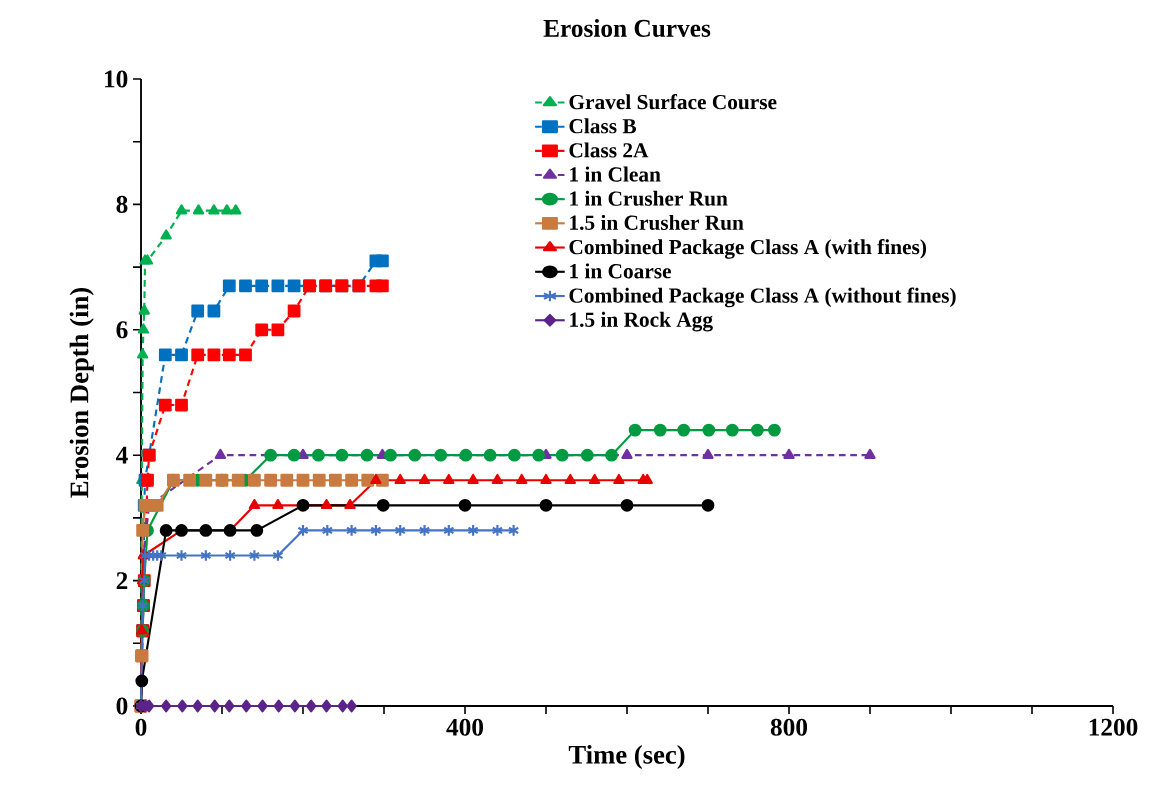 This screenshot has width=1153, height=810. What do you see at coordinates (748, 249) in the screenshot?
I see `legend-label: Combined Package Class A (with fines)` at bounding box center [748, 249].